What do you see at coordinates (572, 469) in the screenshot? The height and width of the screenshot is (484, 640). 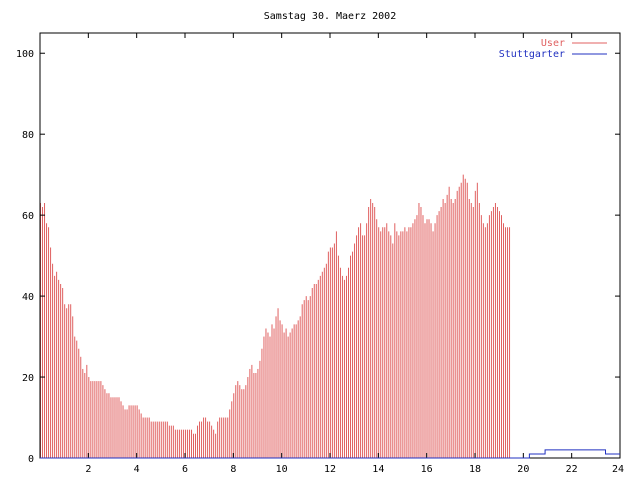 I see `x-tick-label: 22` at bounding box center [572, 469].